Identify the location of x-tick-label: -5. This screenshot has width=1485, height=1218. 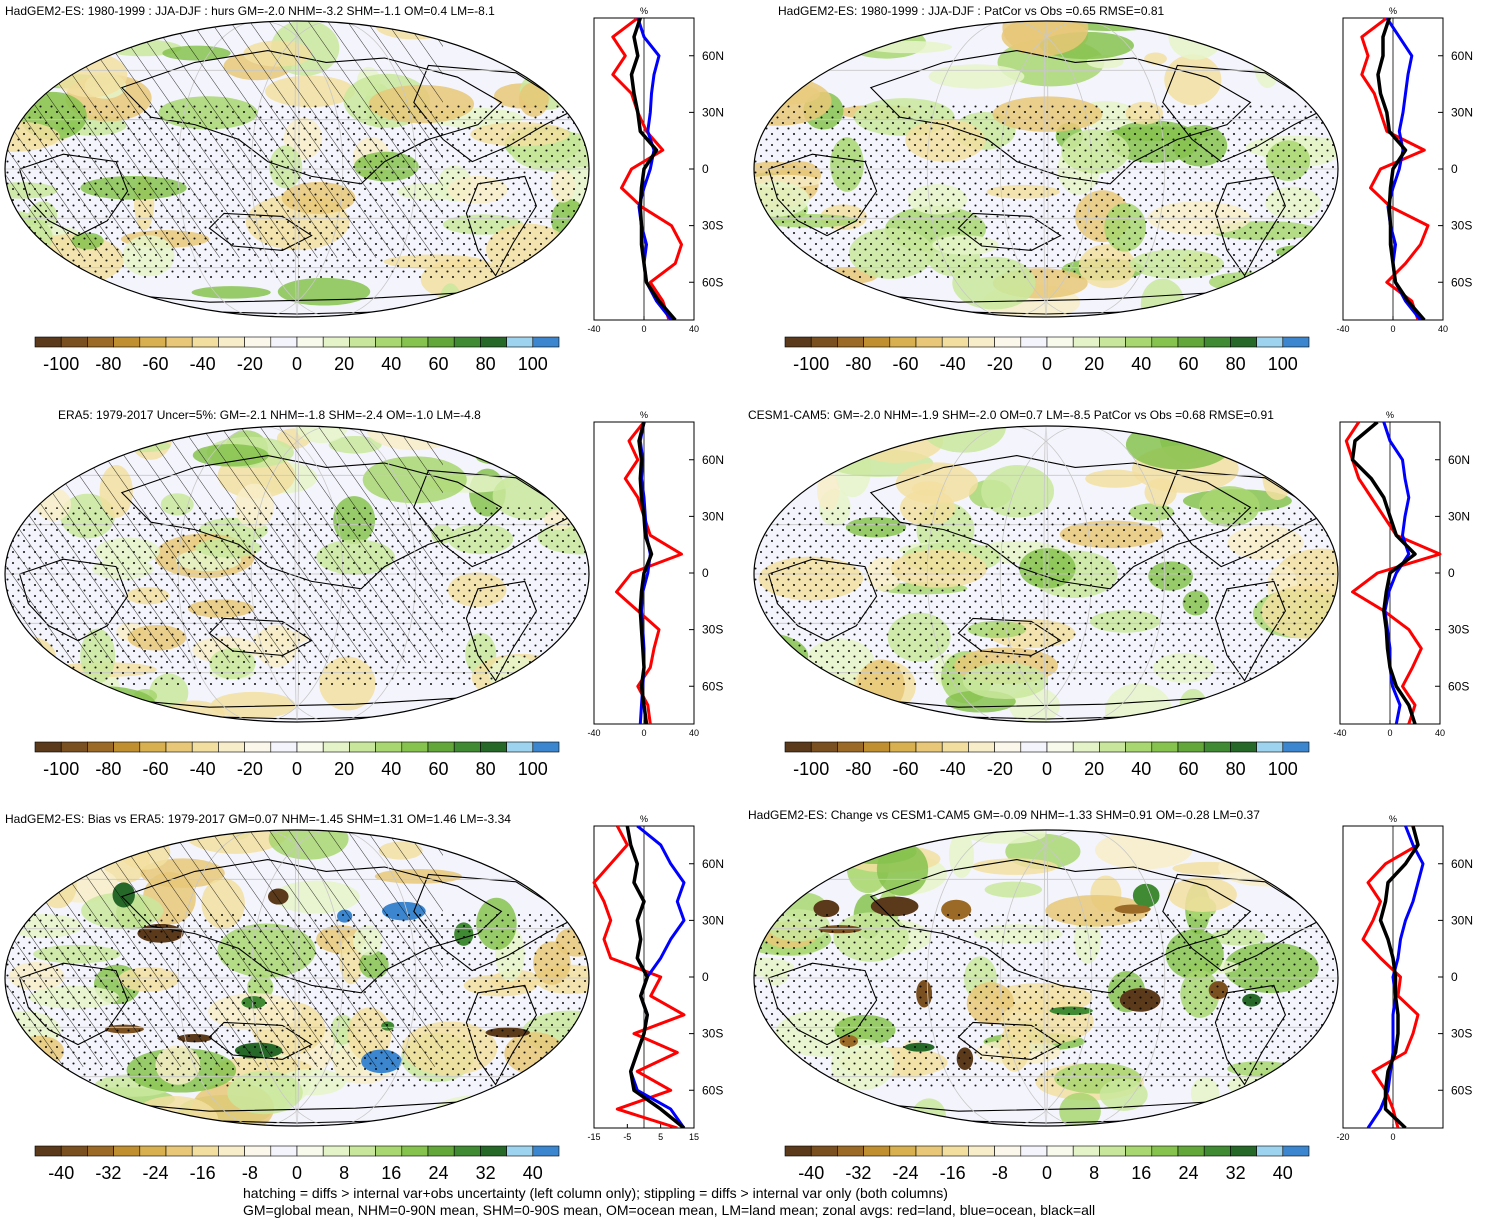
(627, 1137).